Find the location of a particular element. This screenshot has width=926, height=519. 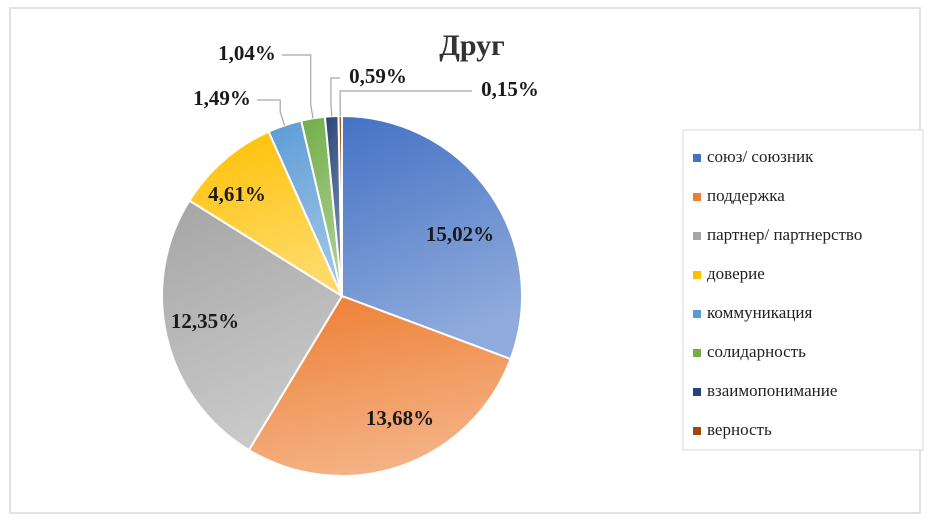

legend-label: партнер/ партнерство is located at coordinates (784, 234).